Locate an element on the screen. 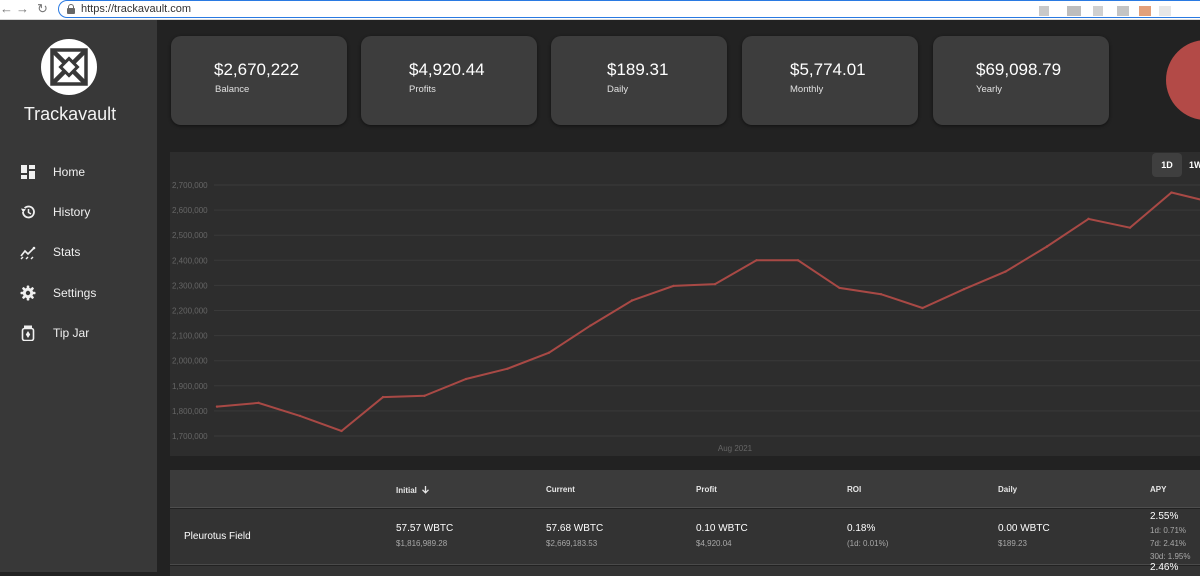 The height and width of the screenshot is (576, 1200). current-usd: $2,669,183.53 is located at coordinates (572, 543).